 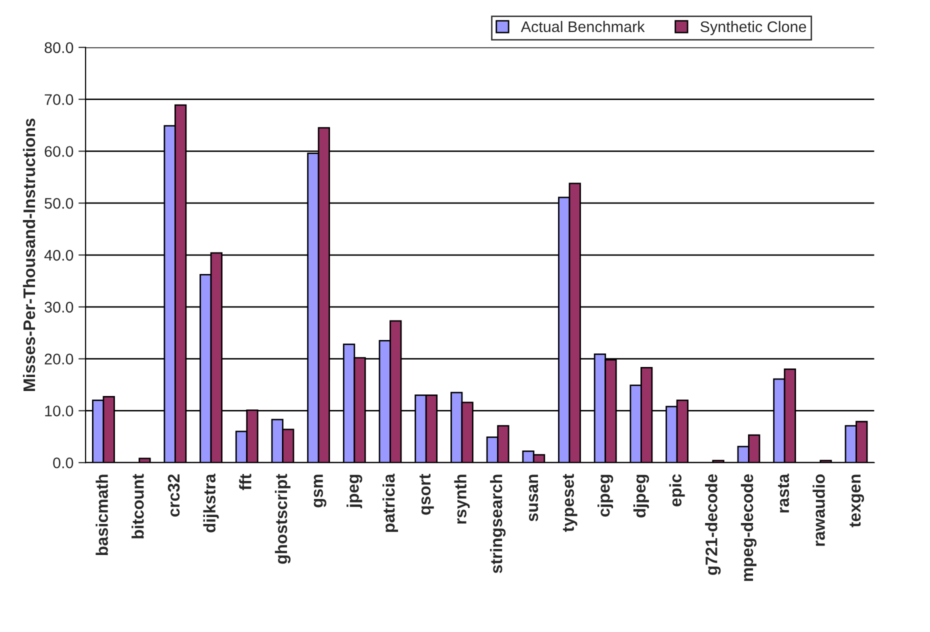 What do you see at coordinates (174, 495) in the screenshot?
I see `x-tick-label: crc32` at bounding box center [174, 495].